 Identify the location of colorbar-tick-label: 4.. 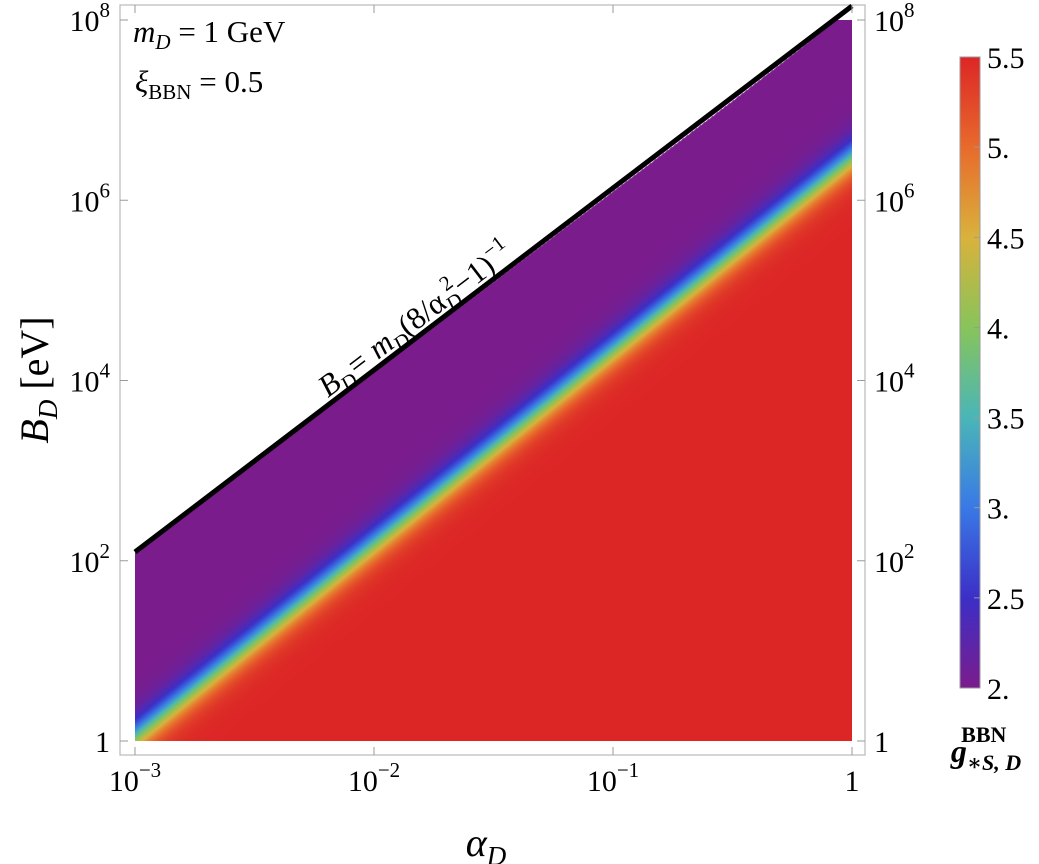
(998, 328).